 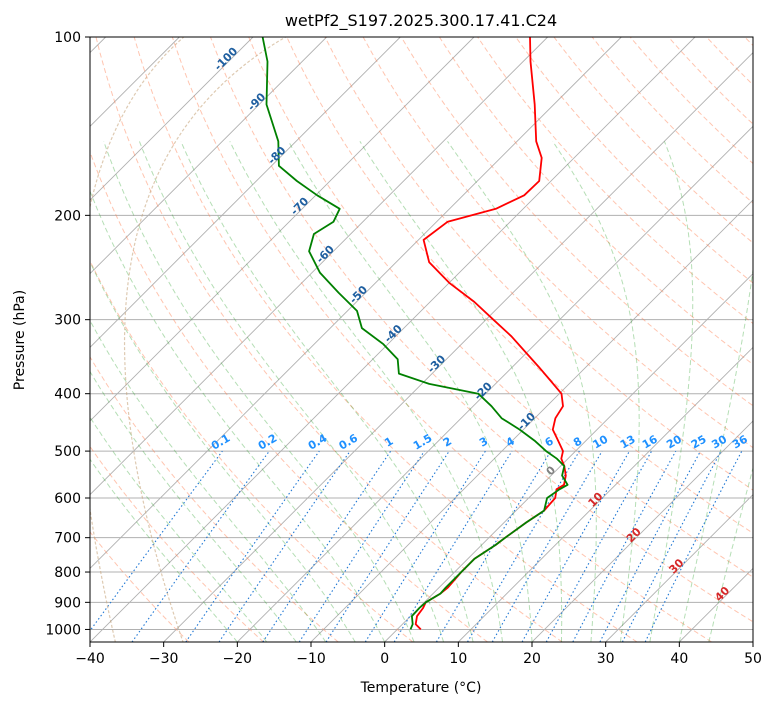 What do you see at coordinates (63, 630) in the screenshot?
I see `y-tick-label: 1000` at bounding box center [63, 630].